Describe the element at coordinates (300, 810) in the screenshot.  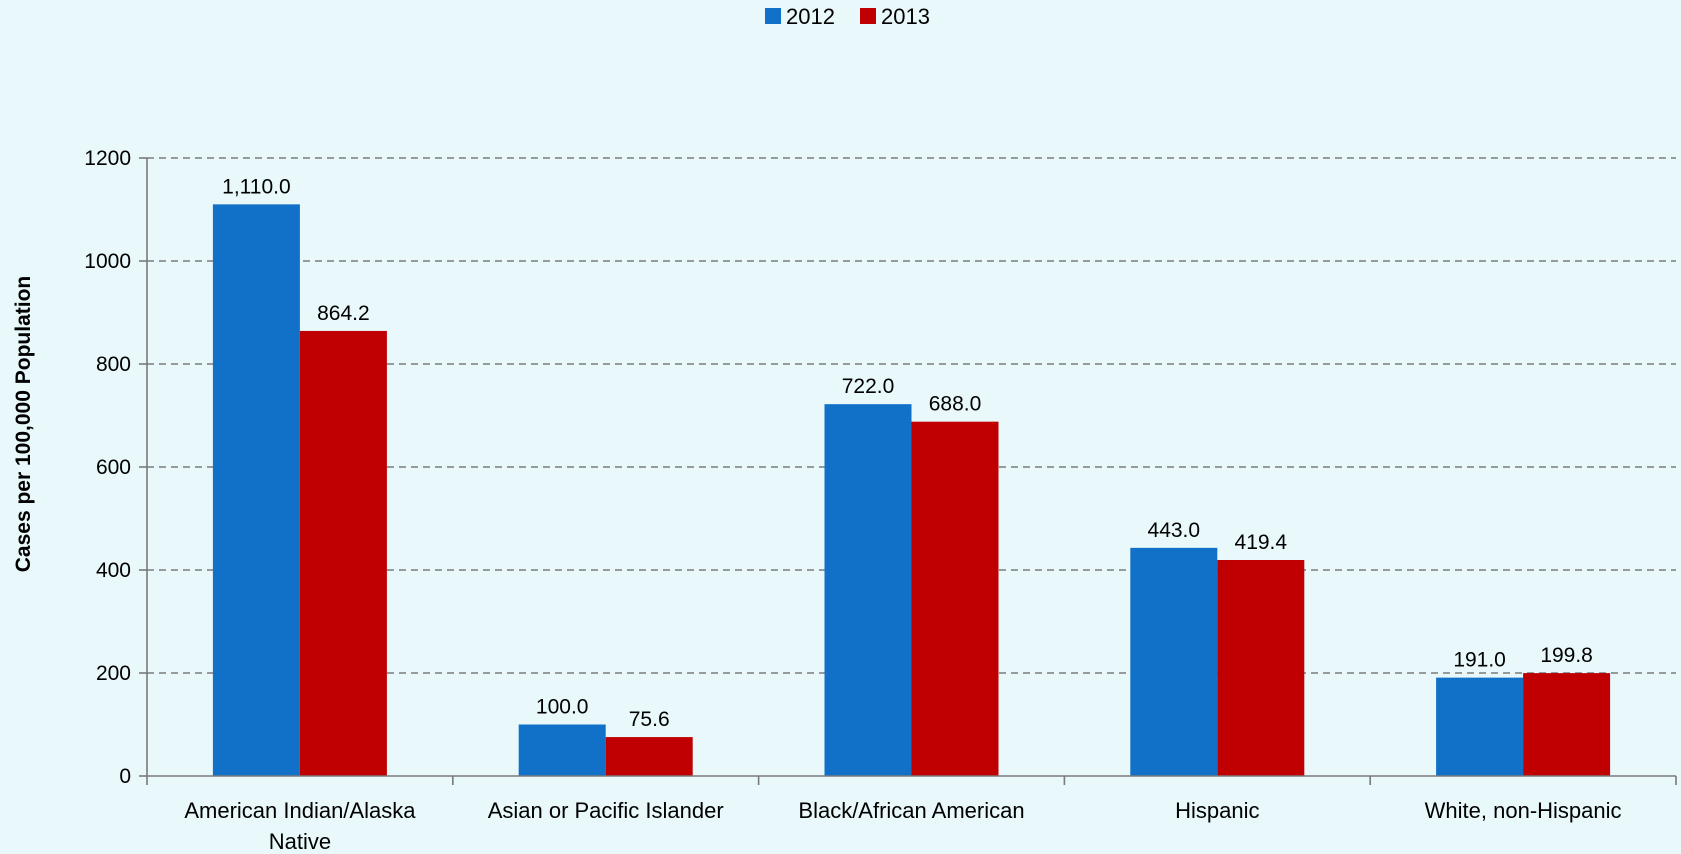
I see `category-label: American Indian/Alaska` at that location.